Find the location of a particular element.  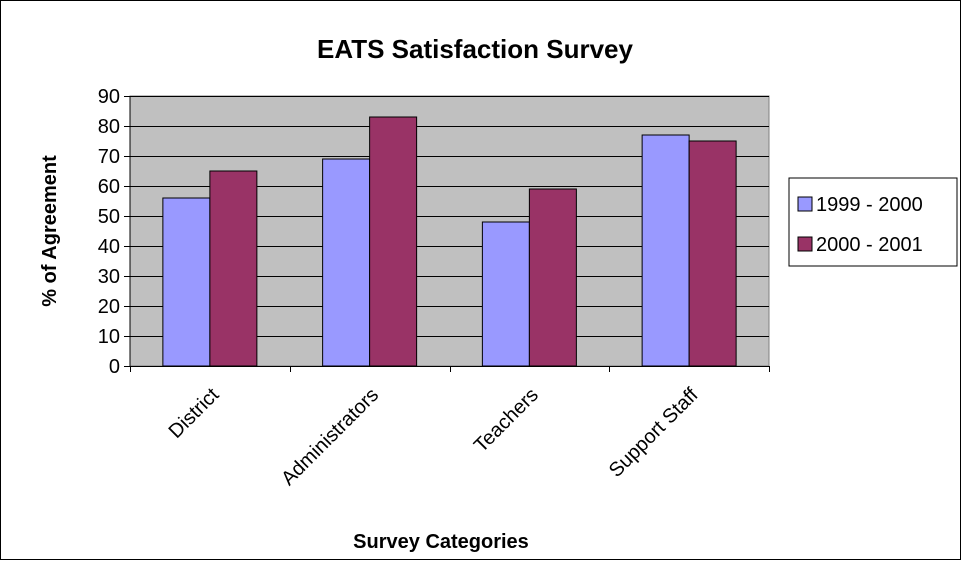

x-tick-label-support-staff: Support Staff is located at coordinates (654, 433).